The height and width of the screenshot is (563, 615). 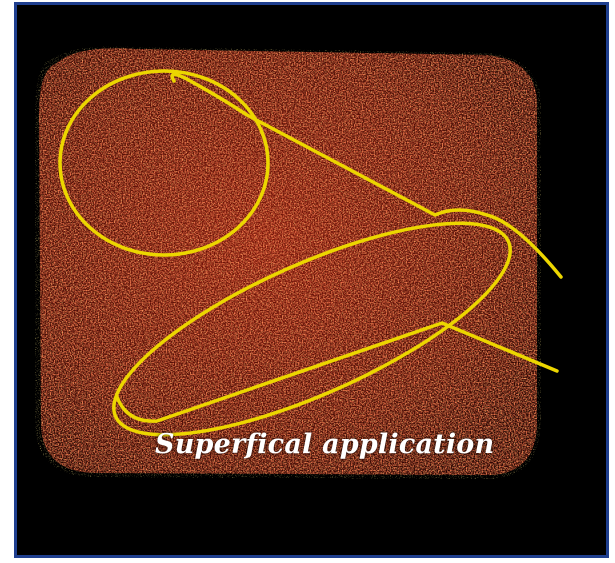 What do you see at coordinates (337, 372) in the screenshot?
I see `pointer-line-lower` at bounding box center [337, 372].